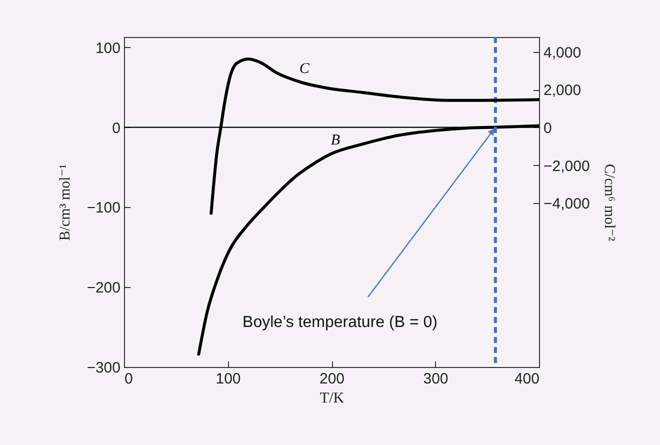 Image resolution: width=660 pixels, height=445 pixels. What do you see at coordinates (304, 69) in the screenshot?
I see `series-label: C` at bounding box center [304, 69].